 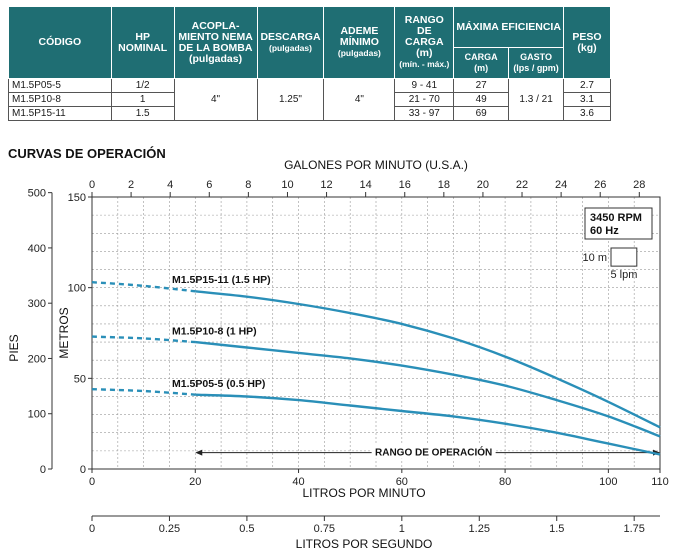 I want to click on y-axis-tick-label: 50, so click(x=80, y=379).